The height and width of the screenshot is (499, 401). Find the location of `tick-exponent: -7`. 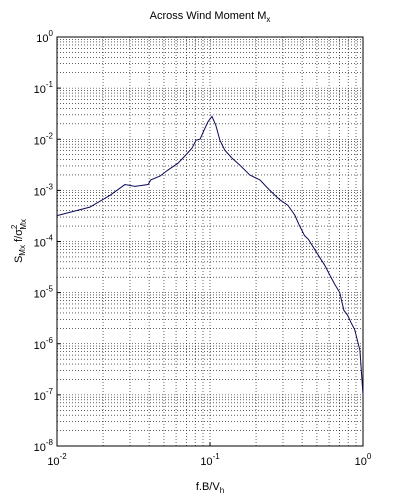

tick-exponent: -7 is located at coordinates (50, 391).